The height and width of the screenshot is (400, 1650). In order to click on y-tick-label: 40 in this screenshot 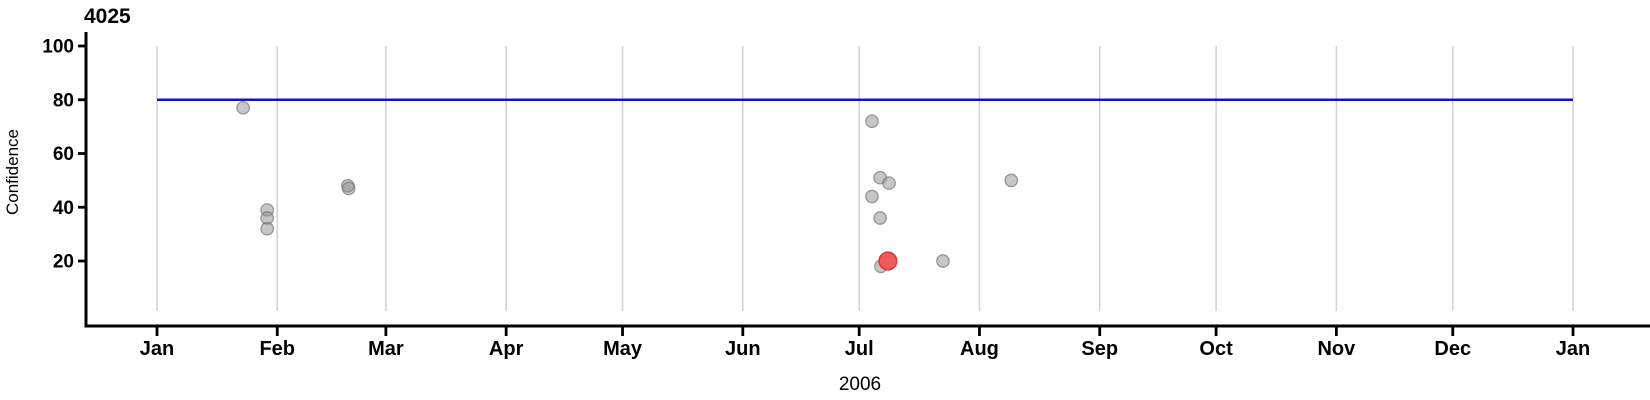, I will do `click(63, 208)`.